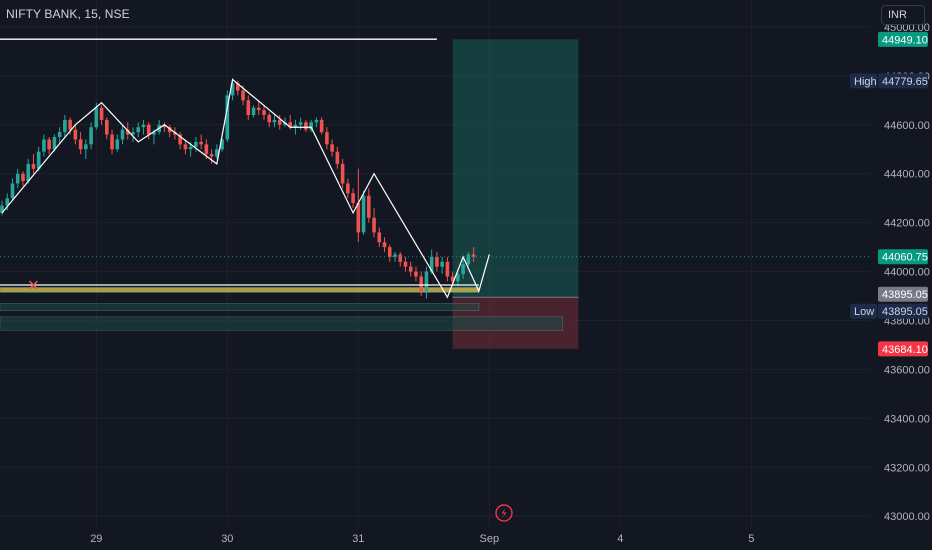 The width and height of the screenshot is (932, 550). I want to click on symbol-title: NIFTY BANK, 15, NSE, so click(68, 14).